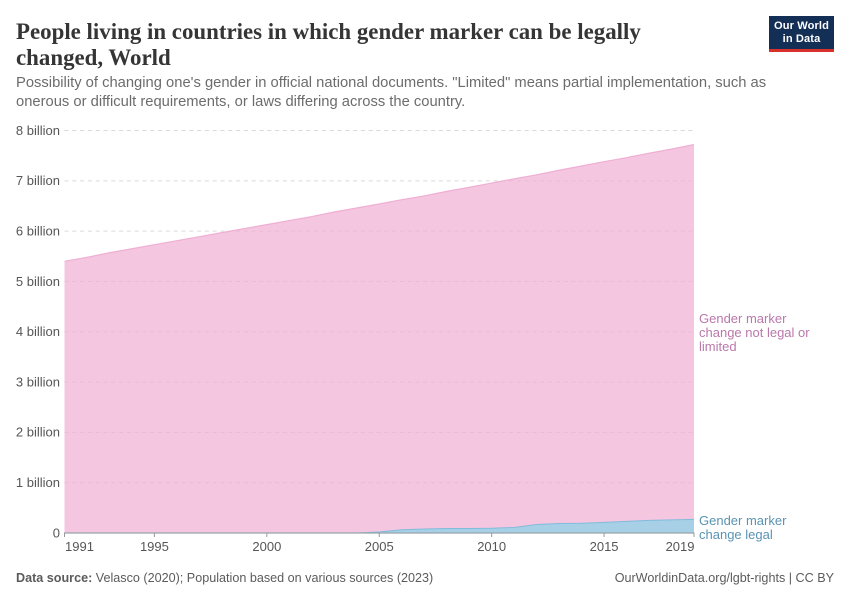 The width and height of the screenshot is (850, 600). What do you see at coordinates (743, 520) in the screenshot?
I see `series-label-legal-line-1: Gender marker` at bounding box center [743, 520].